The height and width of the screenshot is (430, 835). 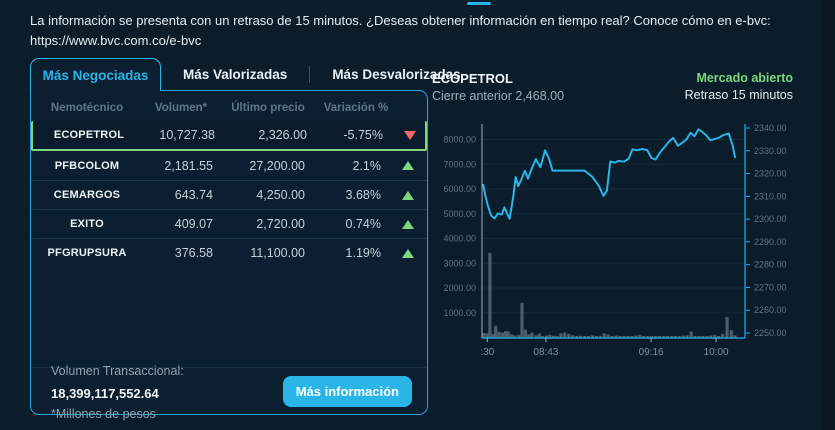 What do you see at coordinates (459, 263) in the screenshot?
I see `svg-text: 3000.00` at bounding box center [459, 263].